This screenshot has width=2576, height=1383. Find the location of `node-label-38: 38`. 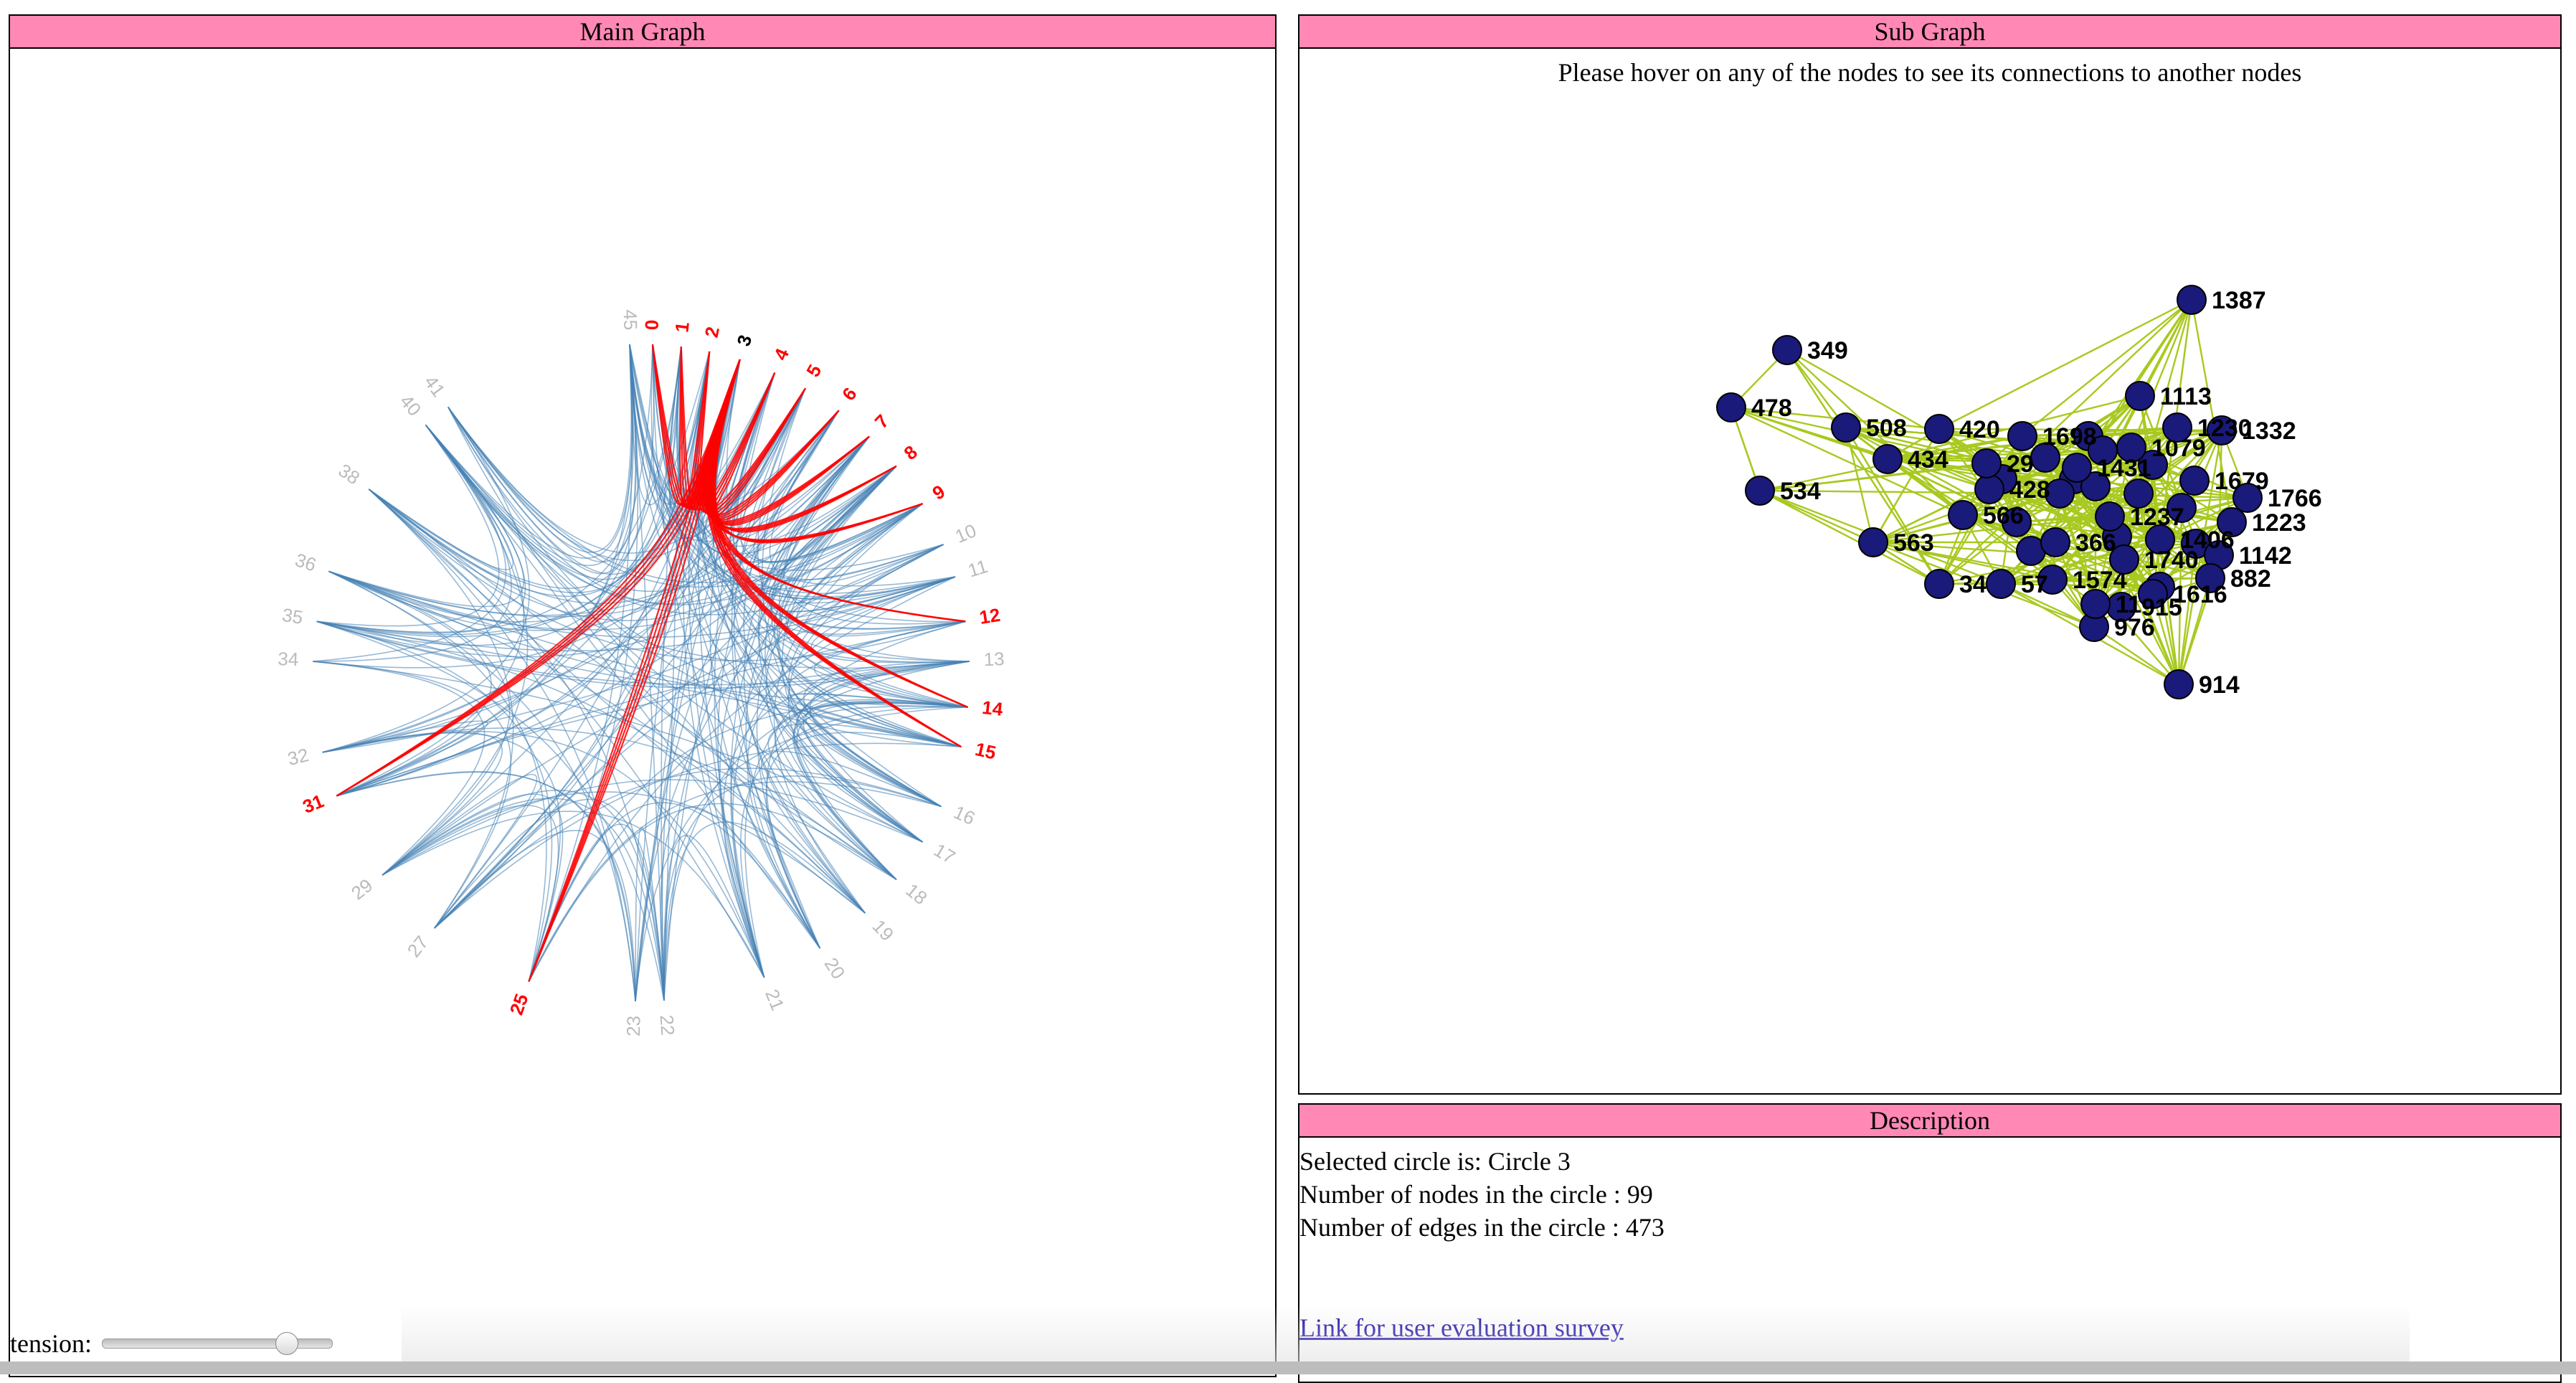

node-label-38: 38 is located at coordinates (349, 473).